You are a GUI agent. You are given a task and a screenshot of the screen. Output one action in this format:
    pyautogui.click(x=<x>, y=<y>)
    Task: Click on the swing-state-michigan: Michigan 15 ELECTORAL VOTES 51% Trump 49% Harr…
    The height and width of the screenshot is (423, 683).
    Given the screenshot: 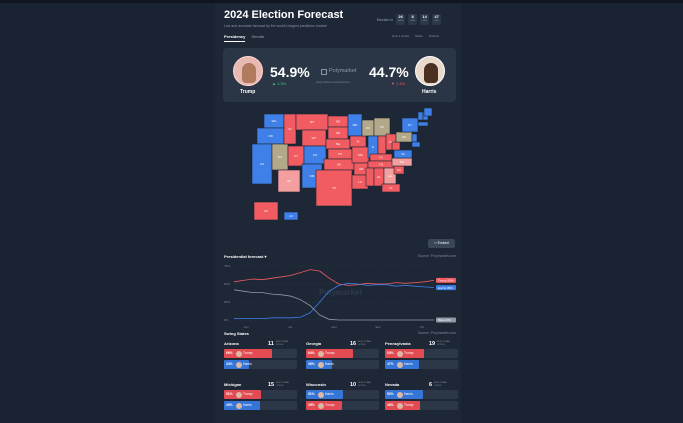 What is the action you would take?
    pyautogui.click(x=260, y=399)
    